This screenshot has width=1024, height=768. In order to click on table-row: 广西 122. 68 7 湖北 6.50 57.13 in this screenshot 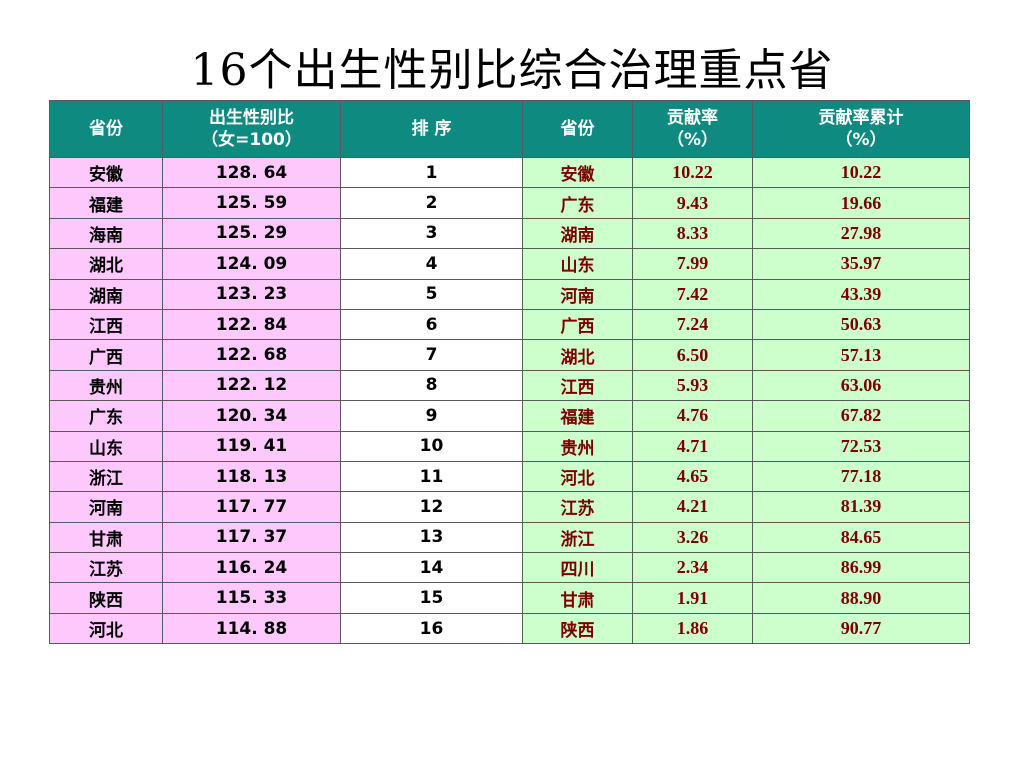, I will do `click(509, 355)`.